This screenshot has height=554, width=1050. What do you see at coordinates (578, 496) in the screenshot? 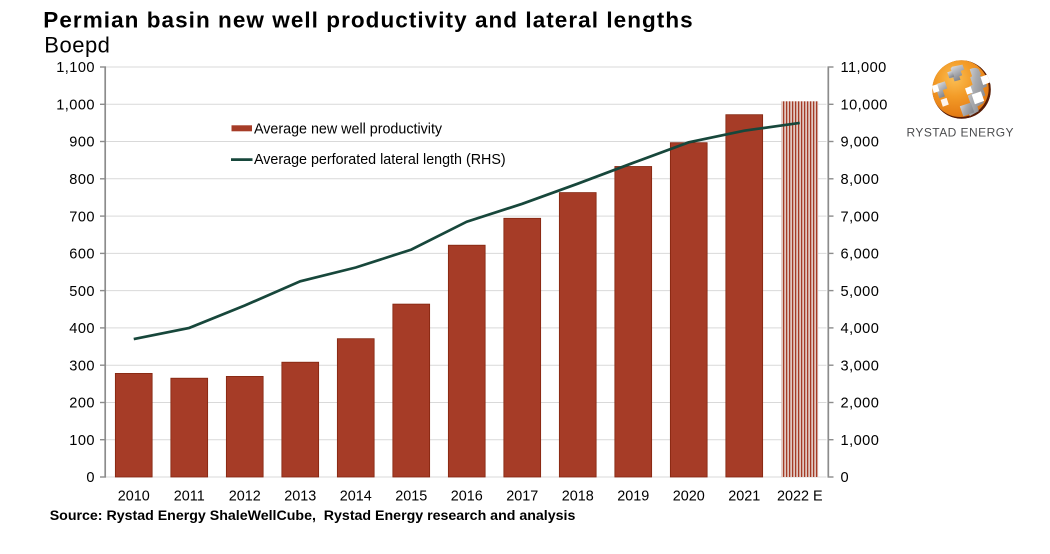
I see `svg-text: 2018` at bounding box center [578, 496].